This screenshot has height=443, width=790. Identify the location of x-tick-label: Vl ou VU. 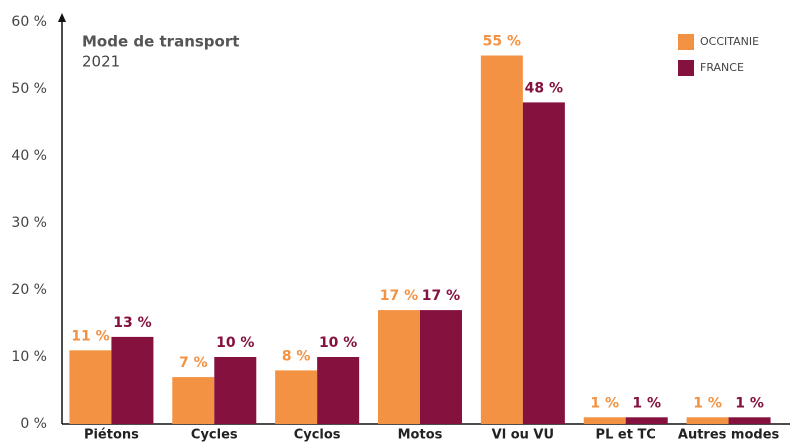
(523, 435).